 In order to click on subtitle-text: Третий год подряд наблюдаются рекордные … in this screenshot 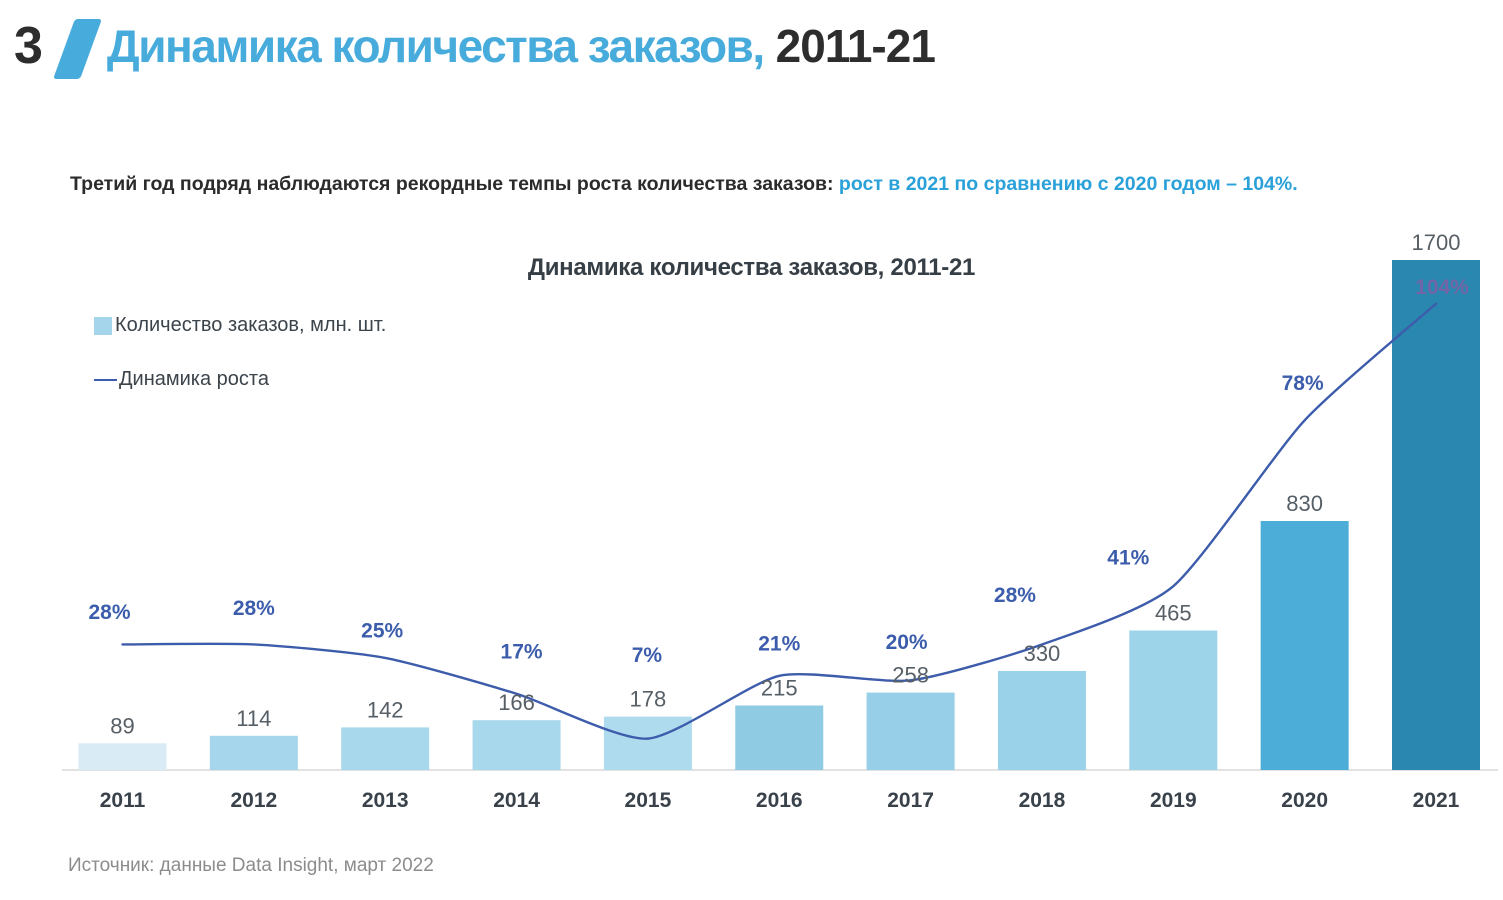, I will do `click(454, 184)`.